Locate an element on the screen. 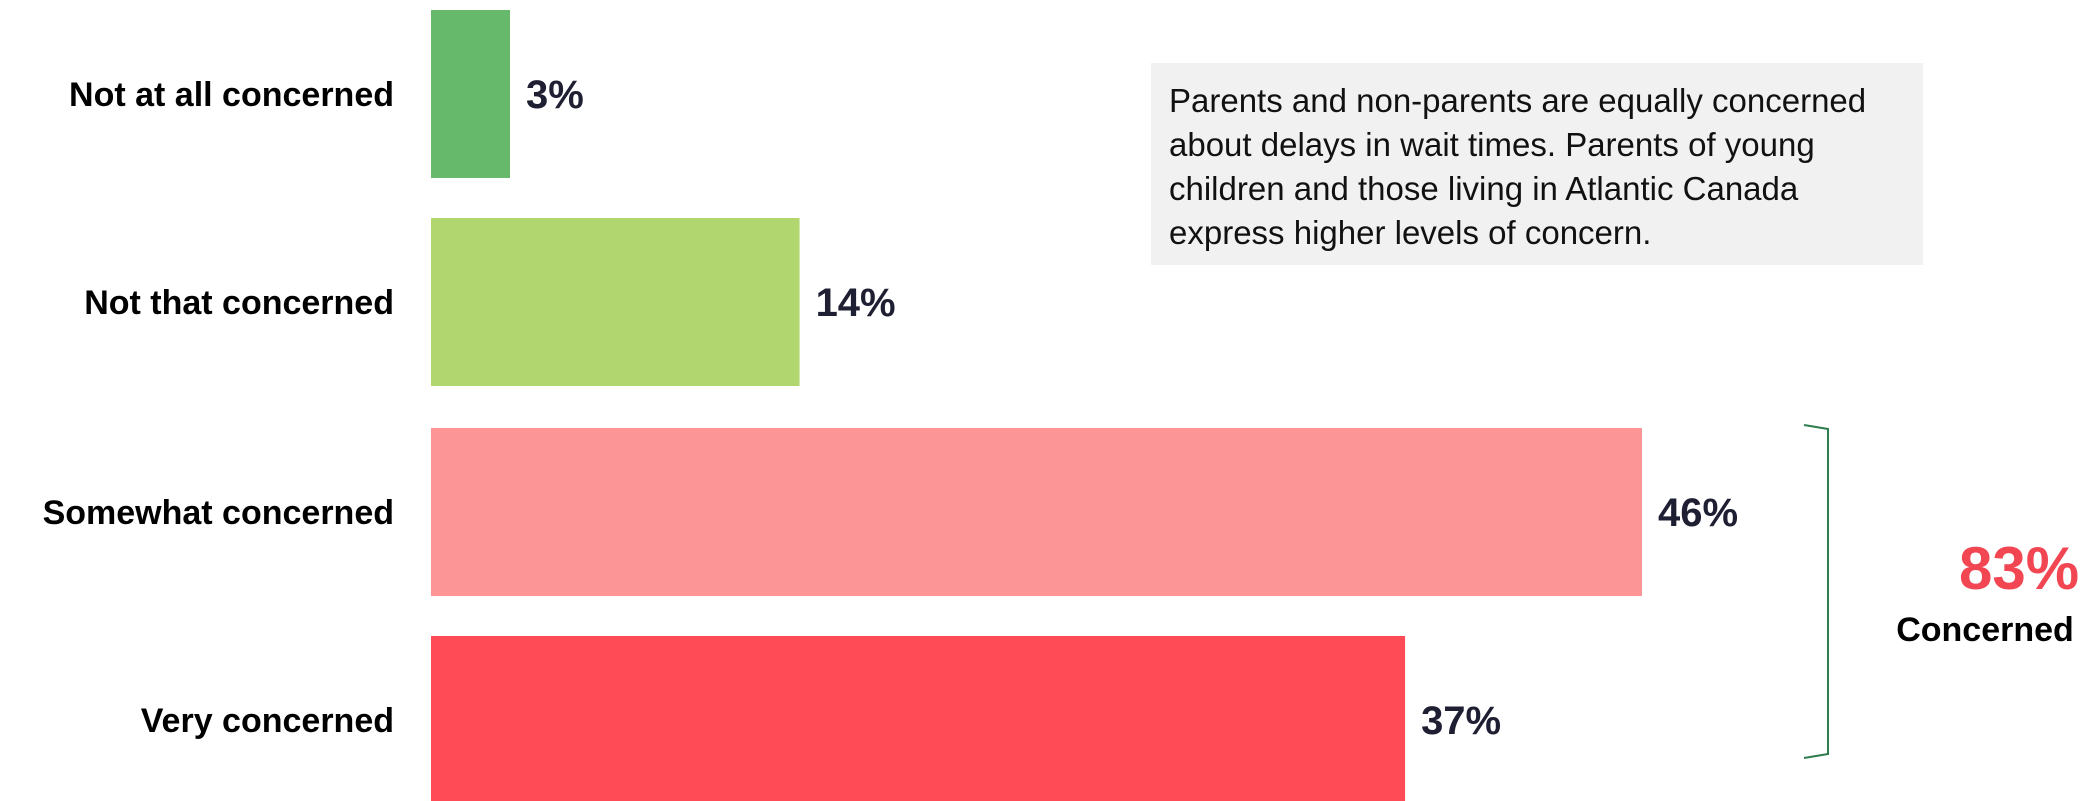 The image size is (2087, 801). value-label-very-concerned: 37% is located at coordinates (1461, 721).